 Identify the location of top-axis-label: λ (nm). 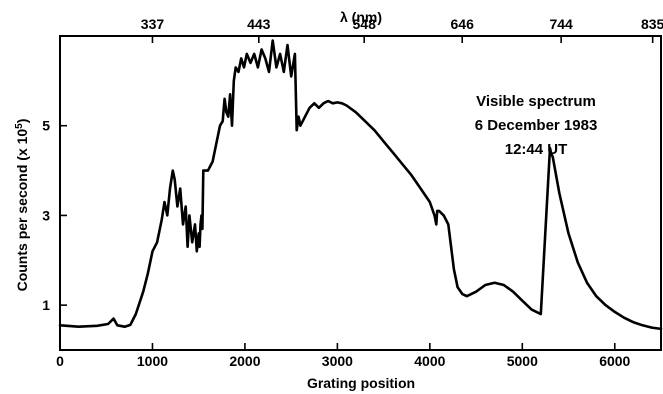
(361, 17).